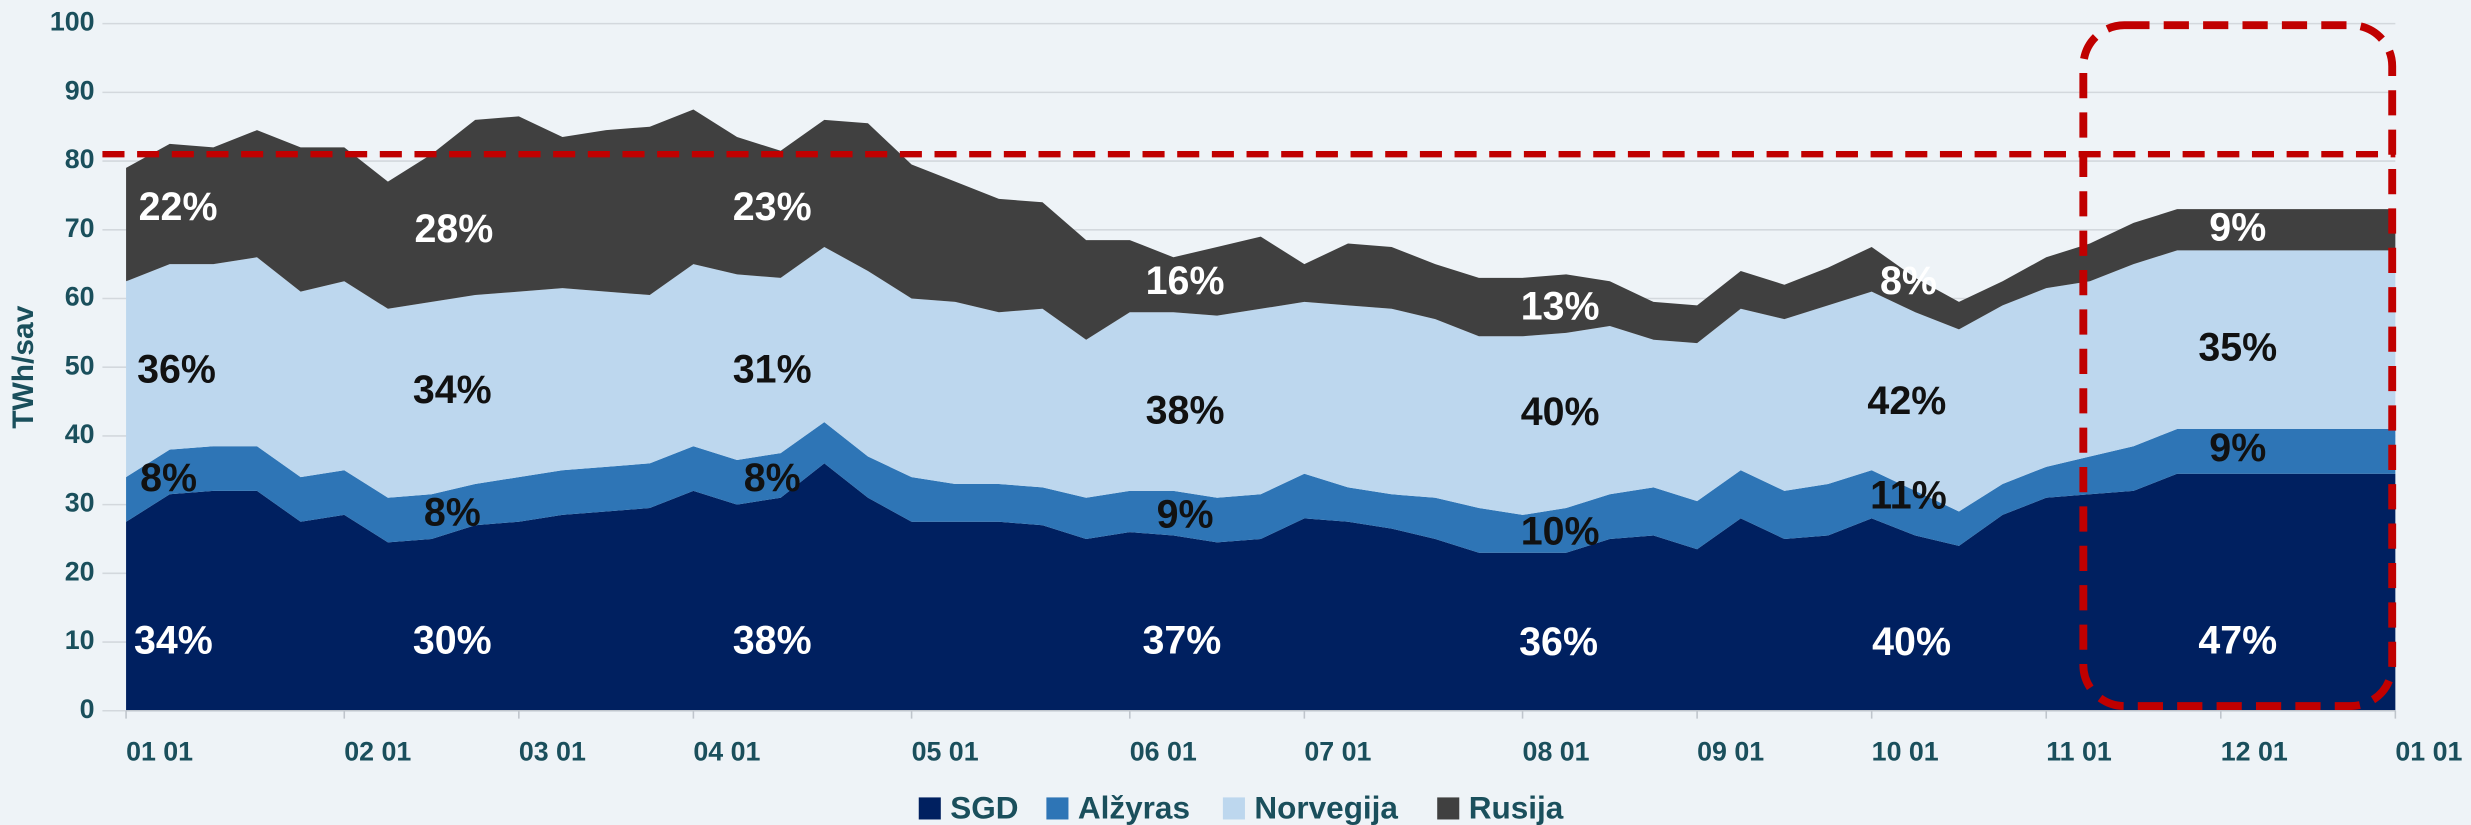 The image size is (2471, 825). What do you see at coordinates (1134, 807) in the screenshot?
I see `legend-label: Alžyras` at bounding box center [1134, 807].